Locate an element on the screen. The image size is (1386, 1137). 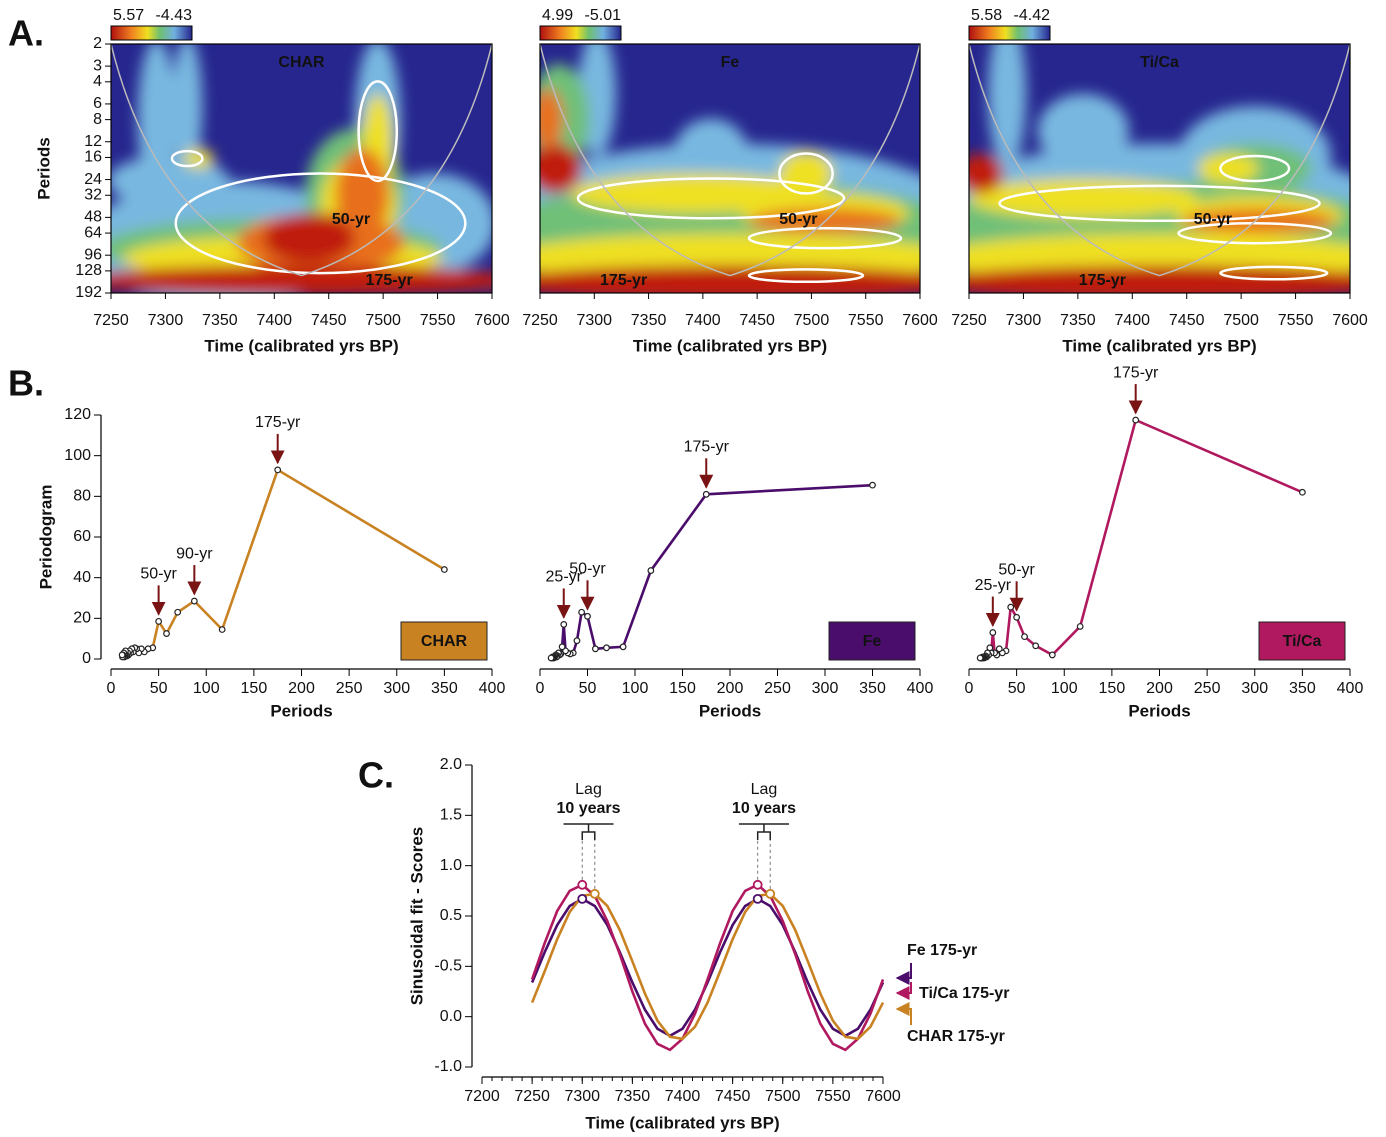
y-tick-label: 32 is located at coordinates (93, 194).